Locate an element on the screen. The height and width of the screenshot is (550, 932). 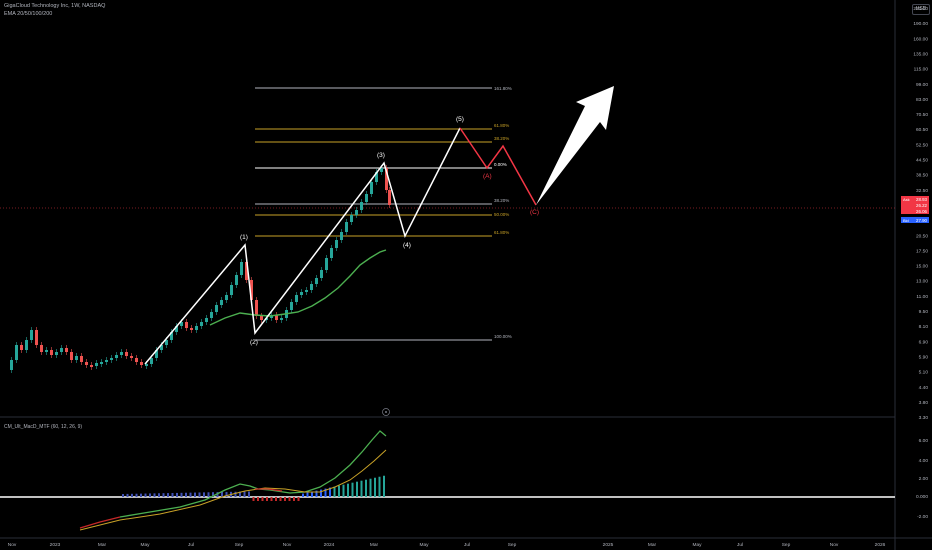
price-tick: 6.90 is located at coordinates (924, 342).